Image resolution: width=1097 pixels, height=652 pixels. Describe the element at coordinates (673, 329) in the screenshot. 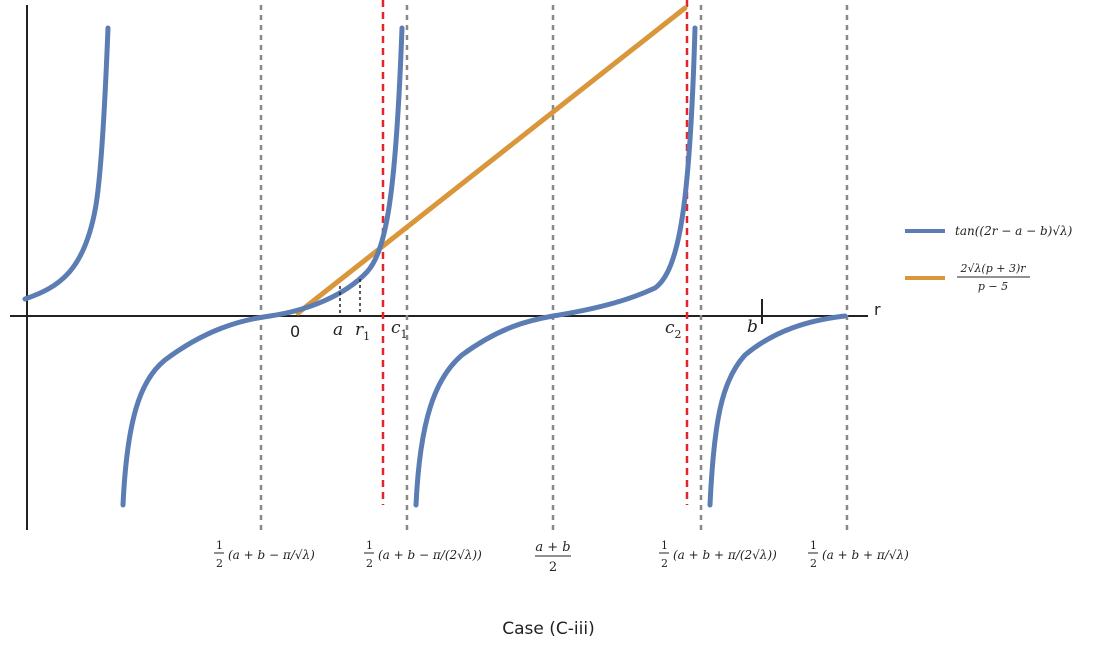

I see `label-c2: c2` at that location.